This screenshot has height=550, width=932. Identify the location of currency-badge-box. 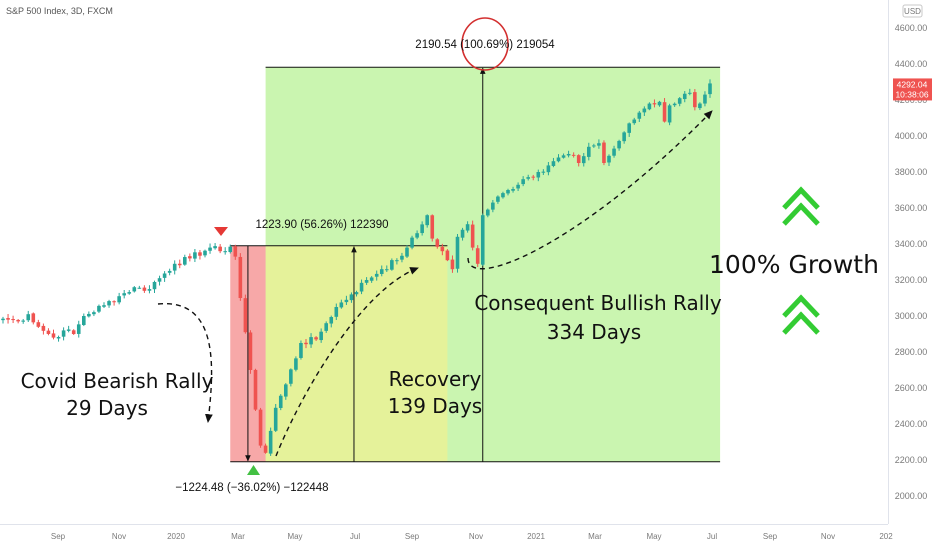
(912, 11).